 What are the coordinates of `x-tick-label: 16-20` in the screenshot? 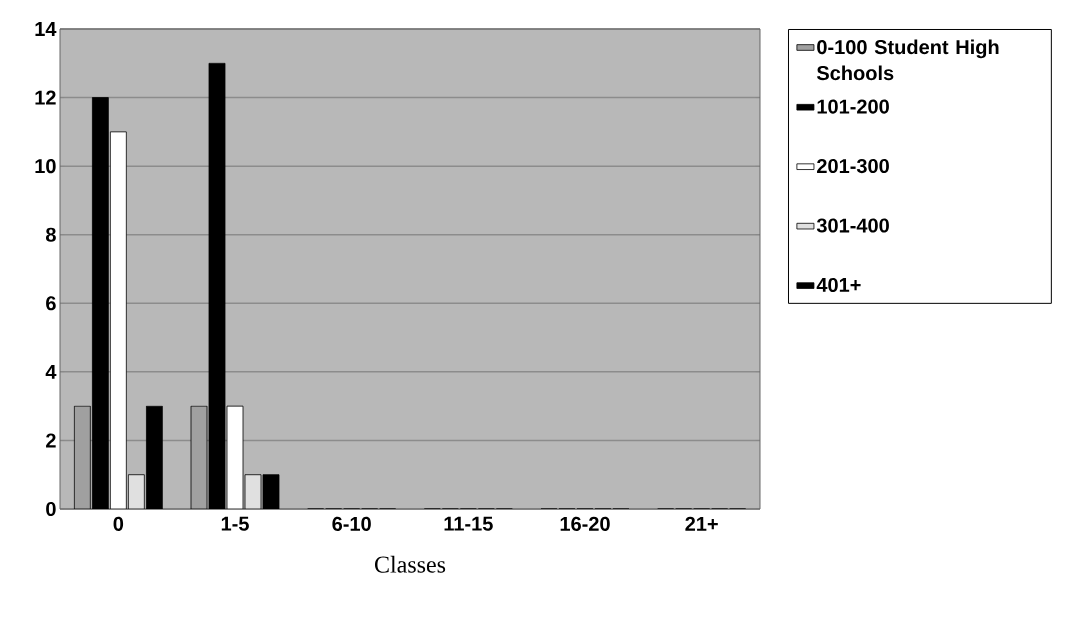 It's located at (585, 523).